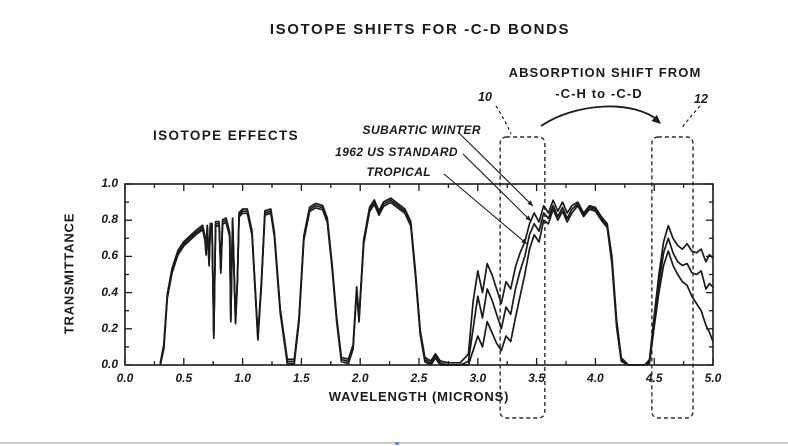 This screenshot has height=446, width=788. What do you see at coordinates (125, 378) in the screenshot?
I see `x-tick-label: 0.0` at bounding box center [125, 378].